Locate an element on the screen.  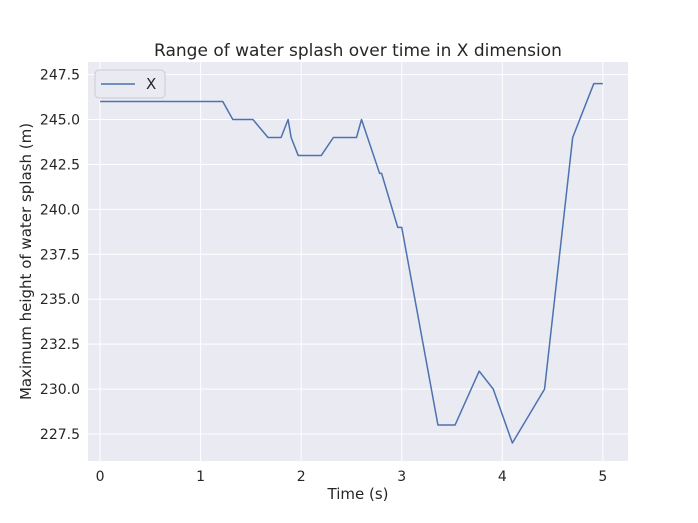
y-tick-label: 245.0 is located at coordinates (60, 121).